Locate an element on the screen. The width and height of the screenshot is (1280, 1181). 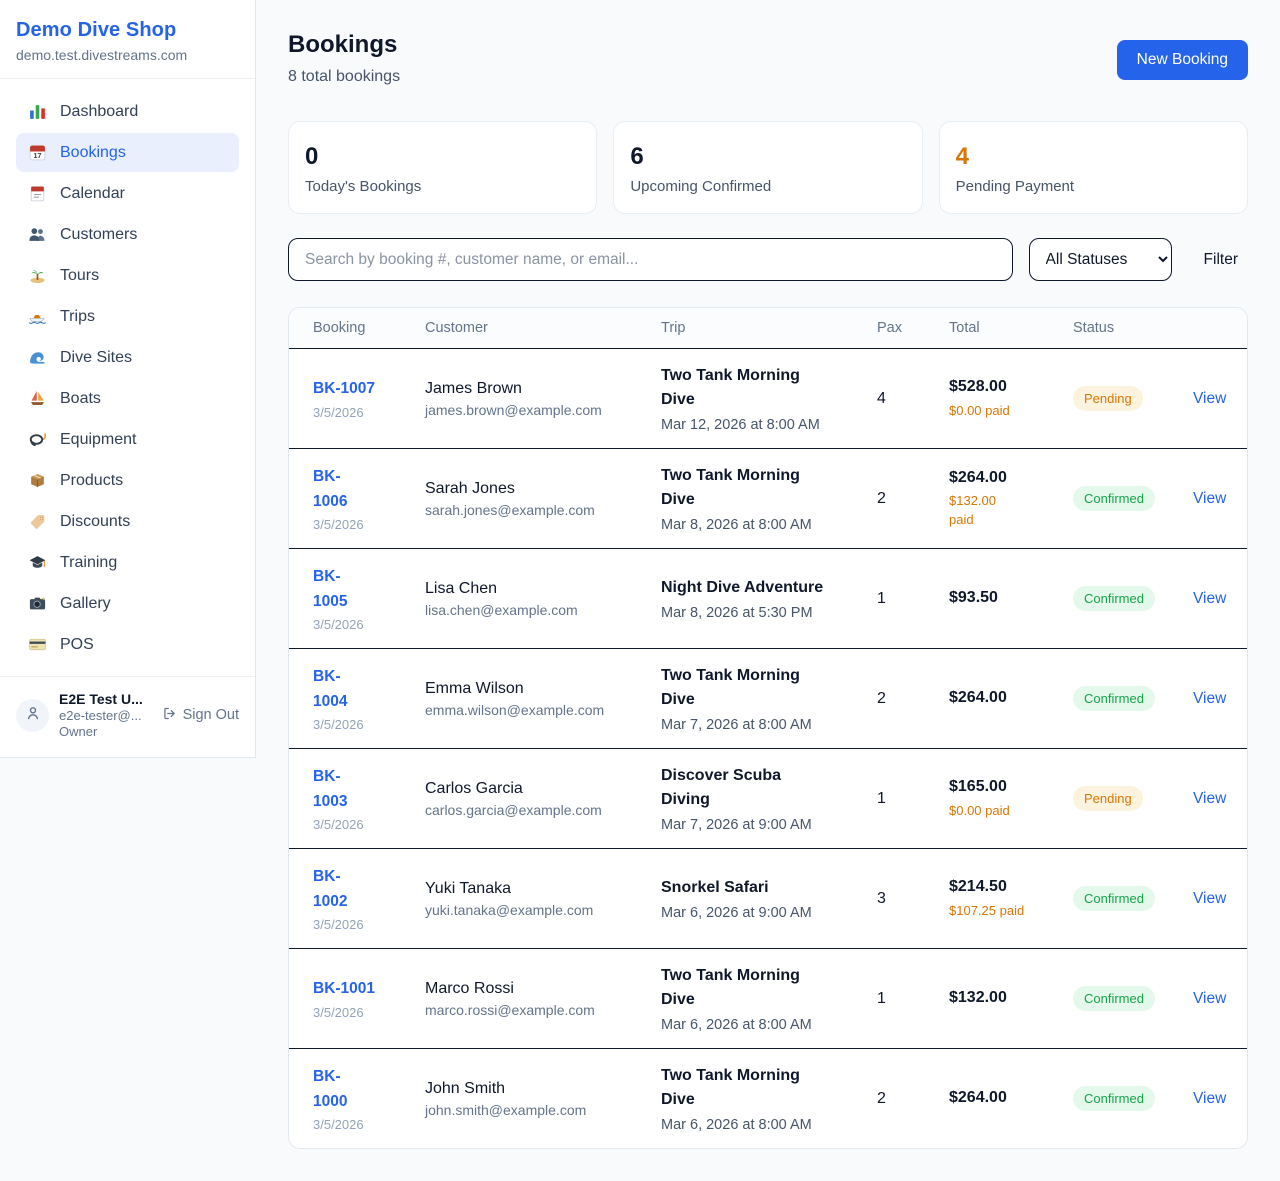
sailboat-icon is located at coordinates (37, 398).